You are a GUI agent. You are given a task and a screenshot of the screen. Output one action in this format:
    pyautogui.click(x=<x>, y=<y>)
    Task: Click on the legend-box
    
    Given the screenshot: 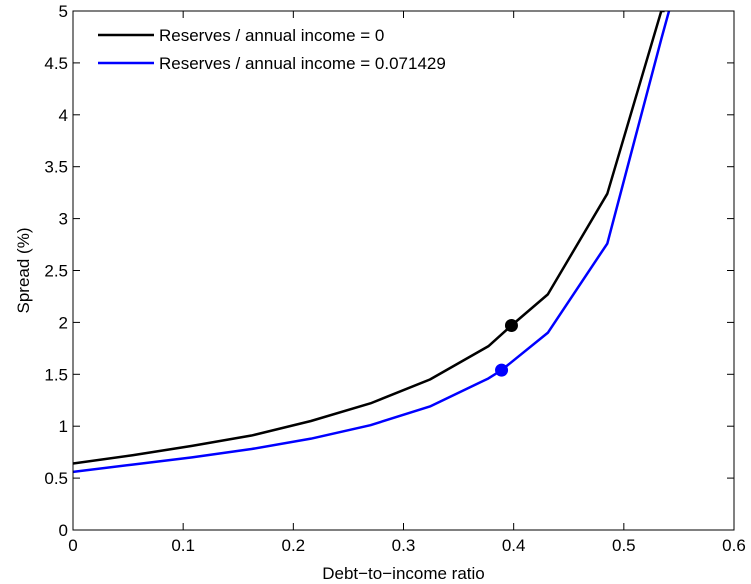 What is the action you would take?
    pyautogui.click(x=328, y=49)
    